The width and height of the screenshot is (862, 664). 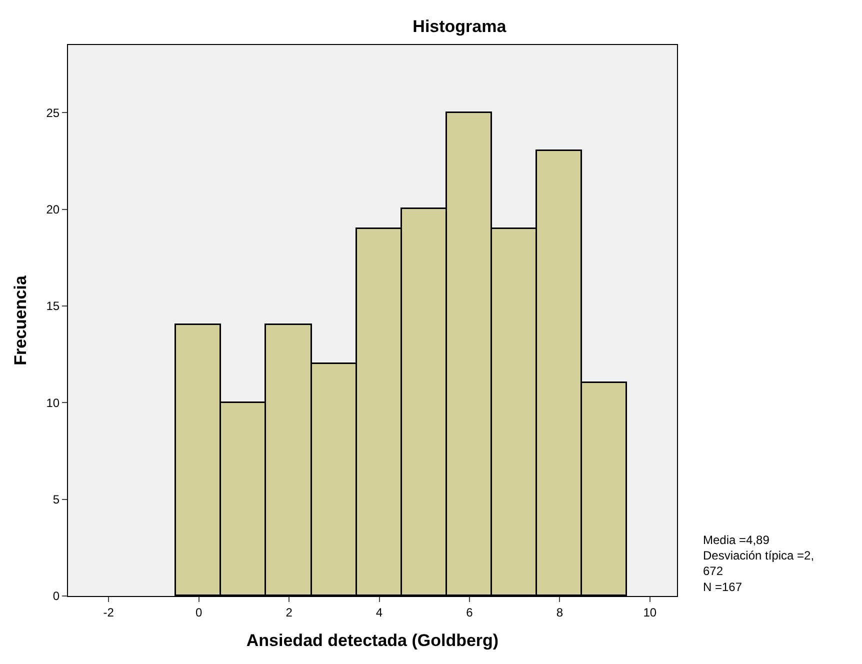 What do you see at coordinates (56, 596) in the screenshot?
I see `y-tick-label: 0` at bounding box center [56, 596].